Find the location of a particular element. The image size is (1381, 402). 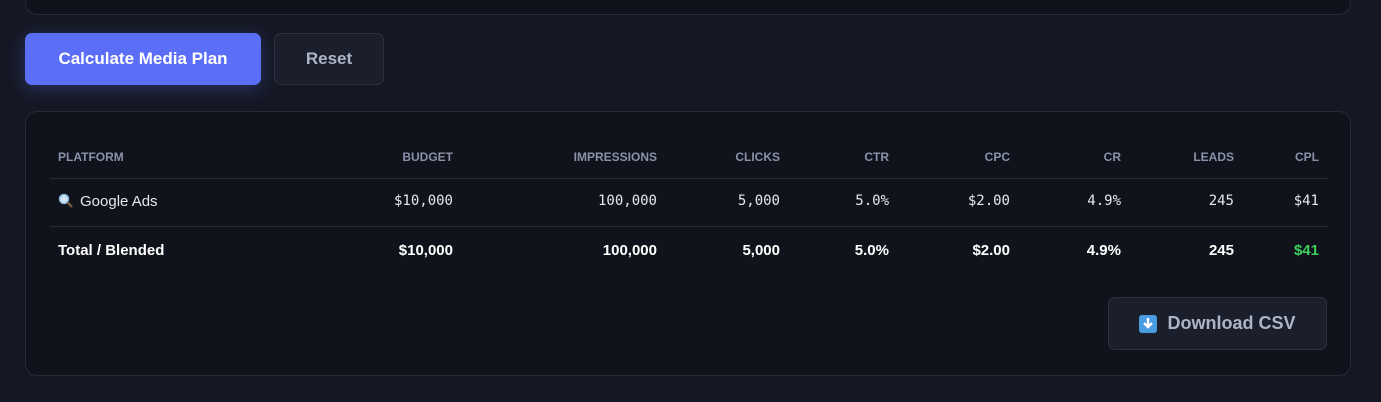

download-label: Download CSV is located at coordinates (1231, 323).